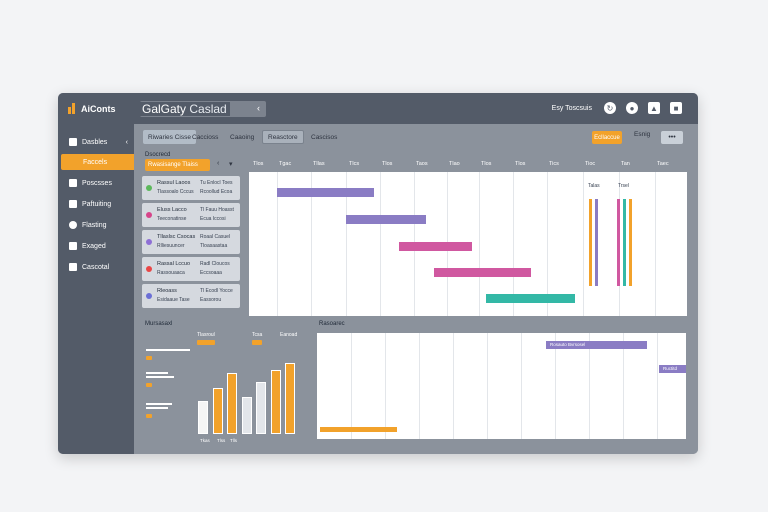 This screenshot has height=512, width=768. I want to click on gantt-column-label: Tan, so click(625, 164).